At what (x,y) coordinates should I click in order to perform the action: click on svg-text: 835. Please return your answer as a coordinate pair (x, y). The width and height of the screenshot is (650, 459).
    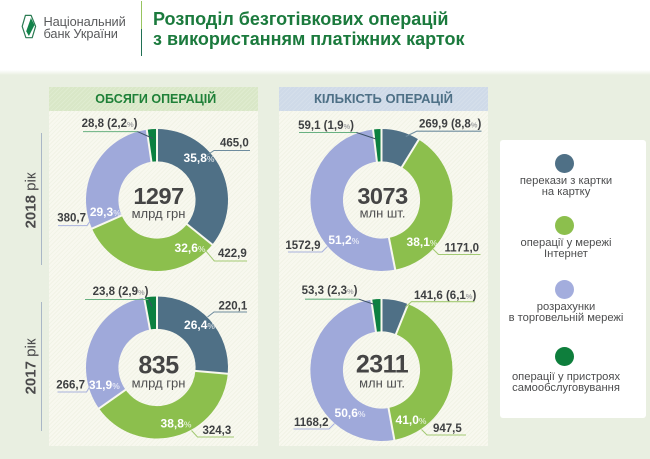
    Looking at the image, I should click on (158, 365).